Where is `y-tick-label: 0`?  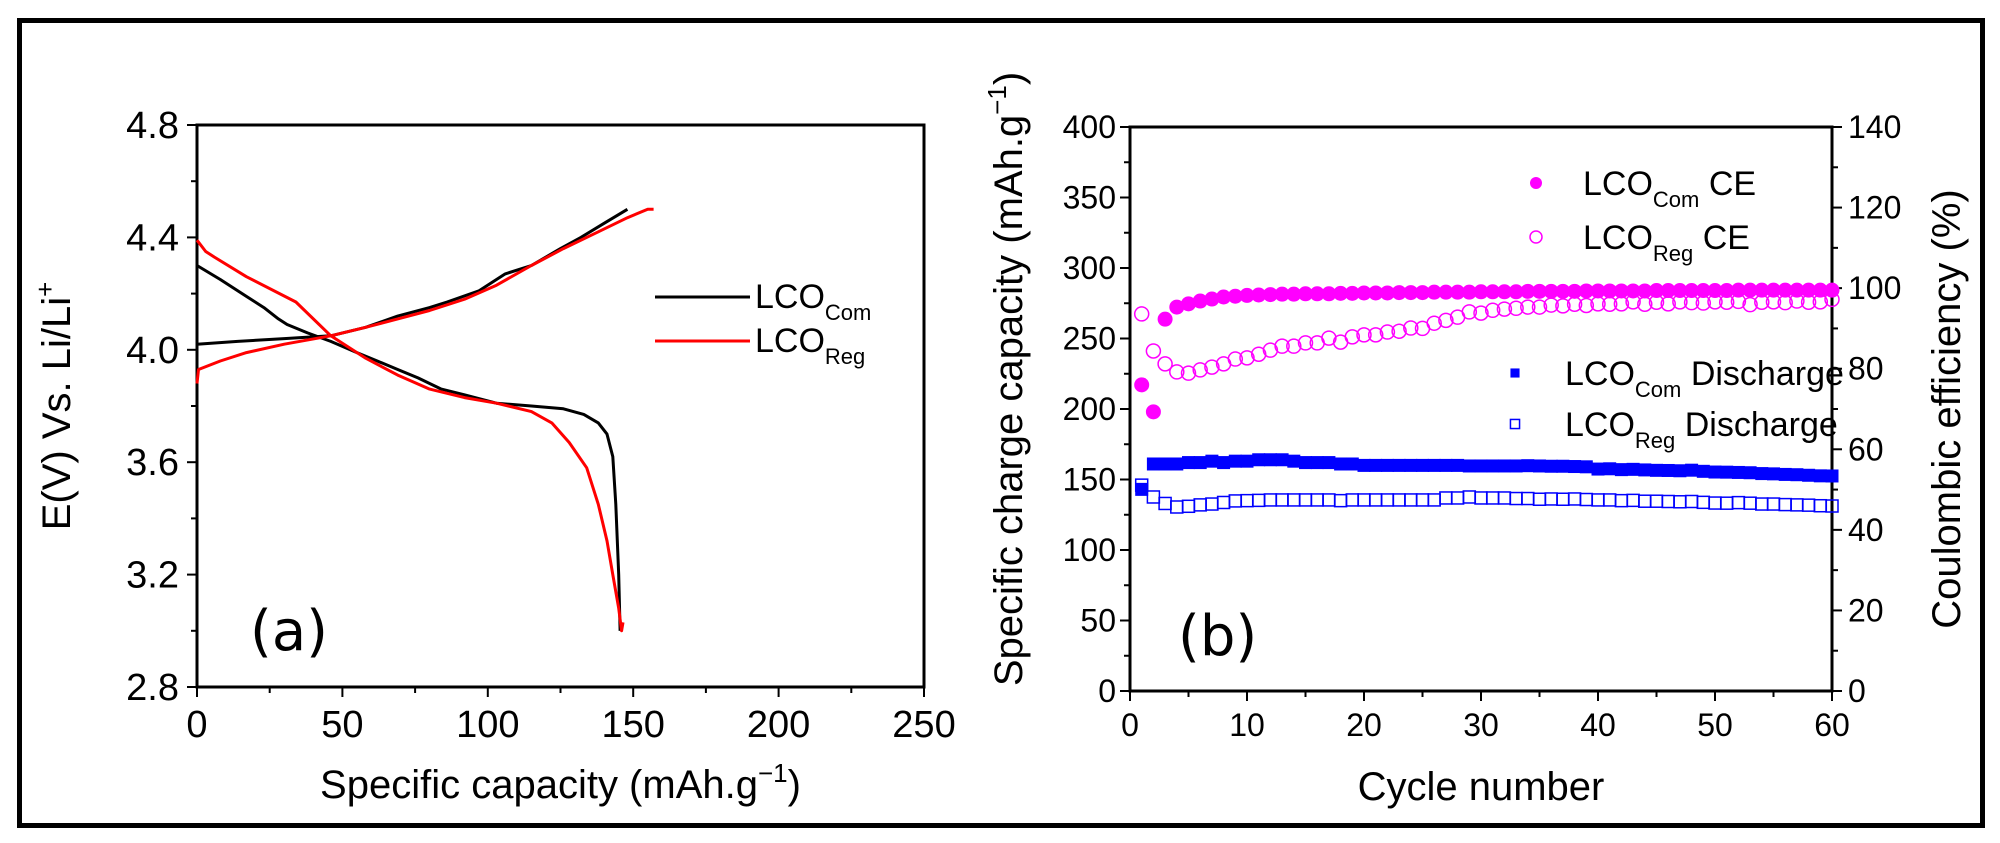
y-tick-label: 0 is located at coordinates (1107, 691).